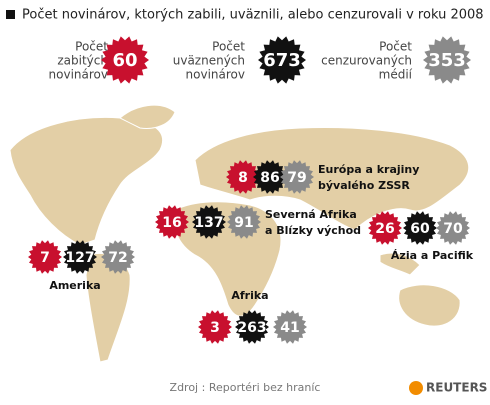 The image size is (490, 405). I want to click on legend-value: 673, so click(282, 60).